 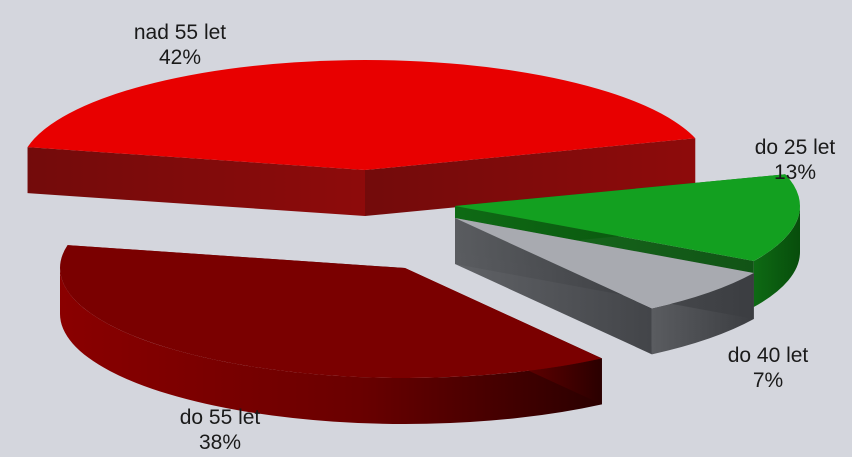 I want to click on label-do-55-let: do 55 let 38%, so click(x=220, y=430).